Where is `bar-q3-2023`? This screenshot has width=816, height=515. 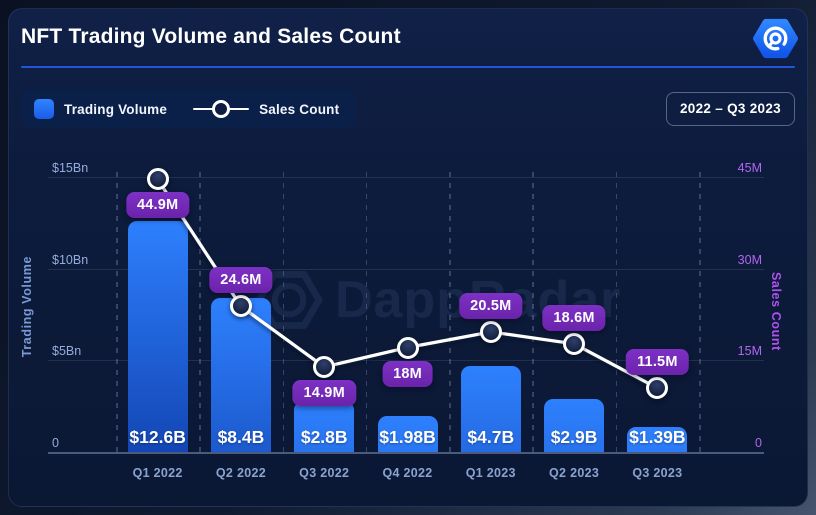 bar-q3-2023 is located at coordinates (657, 439).